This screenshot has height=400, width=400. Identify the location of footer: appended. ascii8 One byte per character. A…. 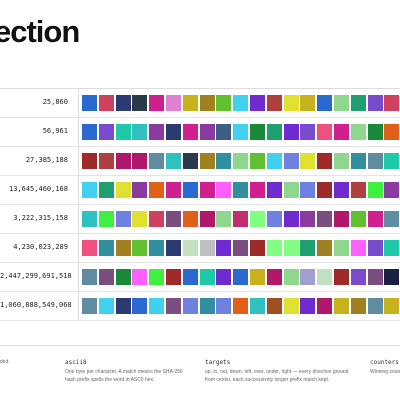
(200, 364).